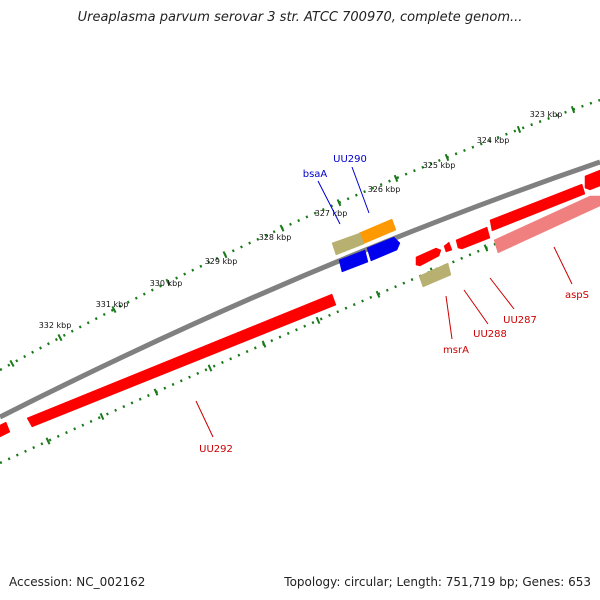 The height and width of the screenshot is (600, 600). What do you see at coordinates (77, 582) in the screenshot?
I see `accession-label: Accession: NC_002162` at bounding box center [77, 582].